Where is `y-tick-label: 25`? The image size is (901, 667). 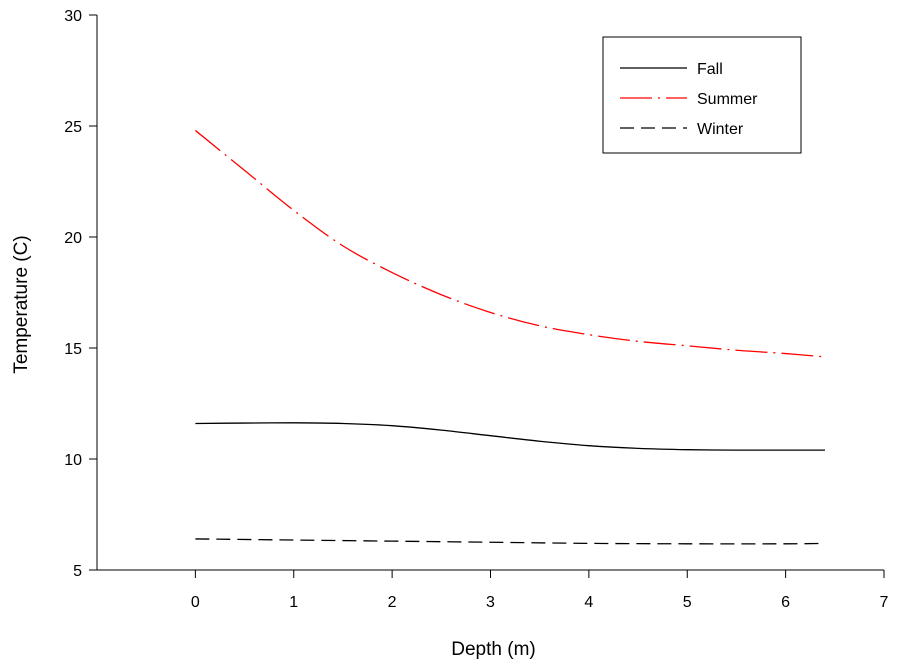
y-tick-label: 25 is located at coordinates (73, 127).